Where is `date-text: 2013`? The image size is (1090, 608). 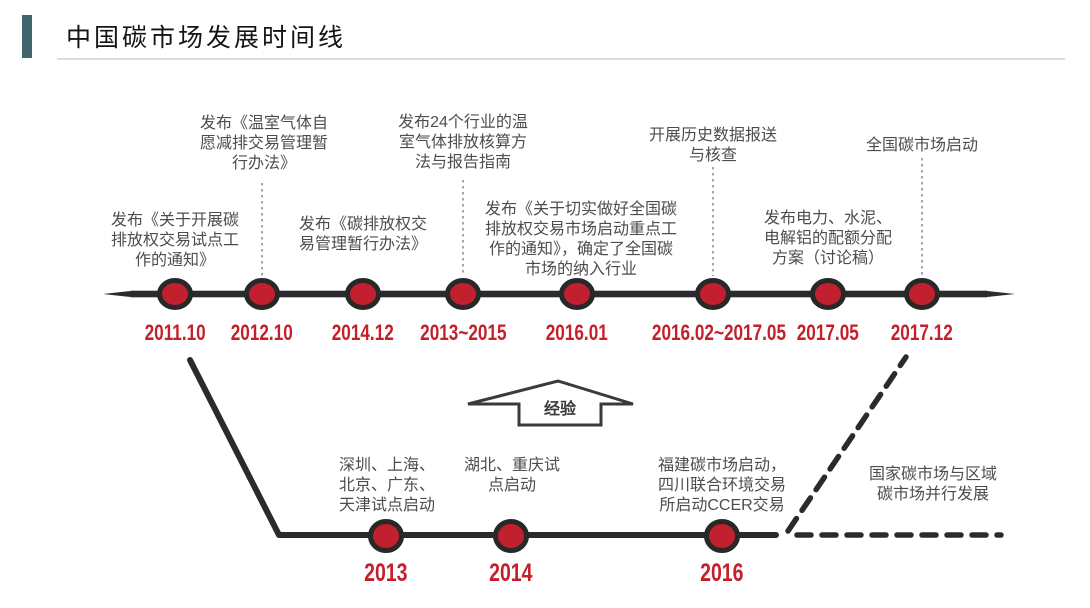 date-text: 2013 is located at coordinates (386, 573).